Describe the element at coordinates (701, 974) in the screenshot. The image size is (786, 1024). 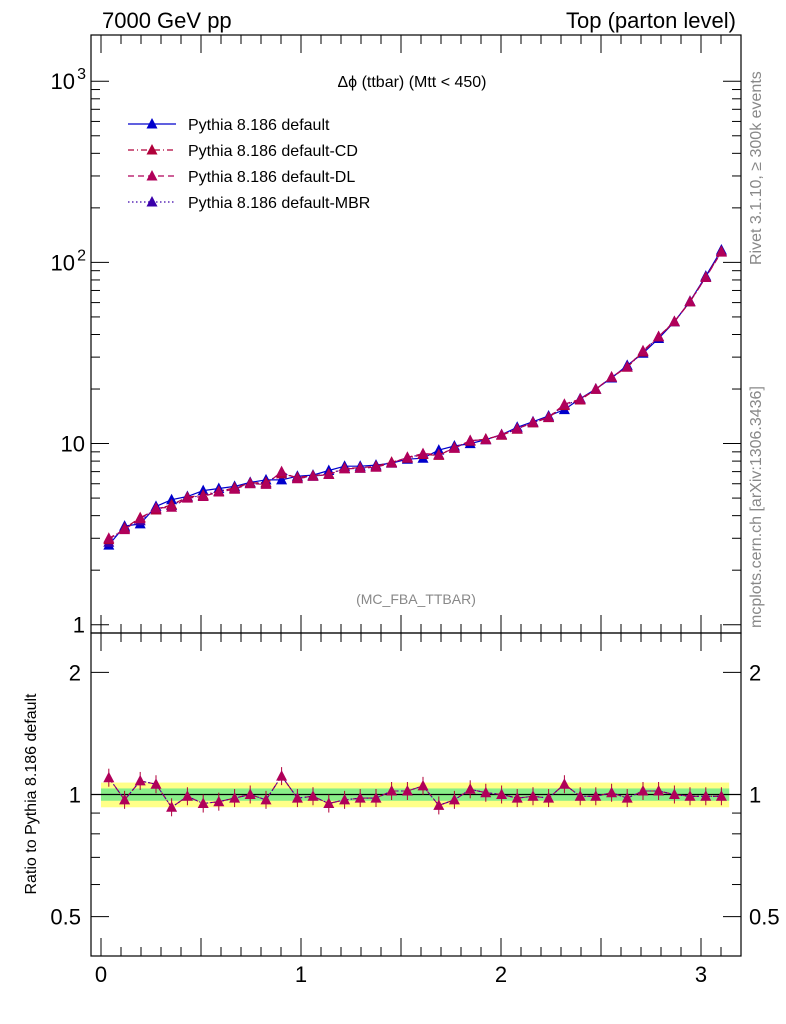
I see `x-tick-label: 3` at that location.